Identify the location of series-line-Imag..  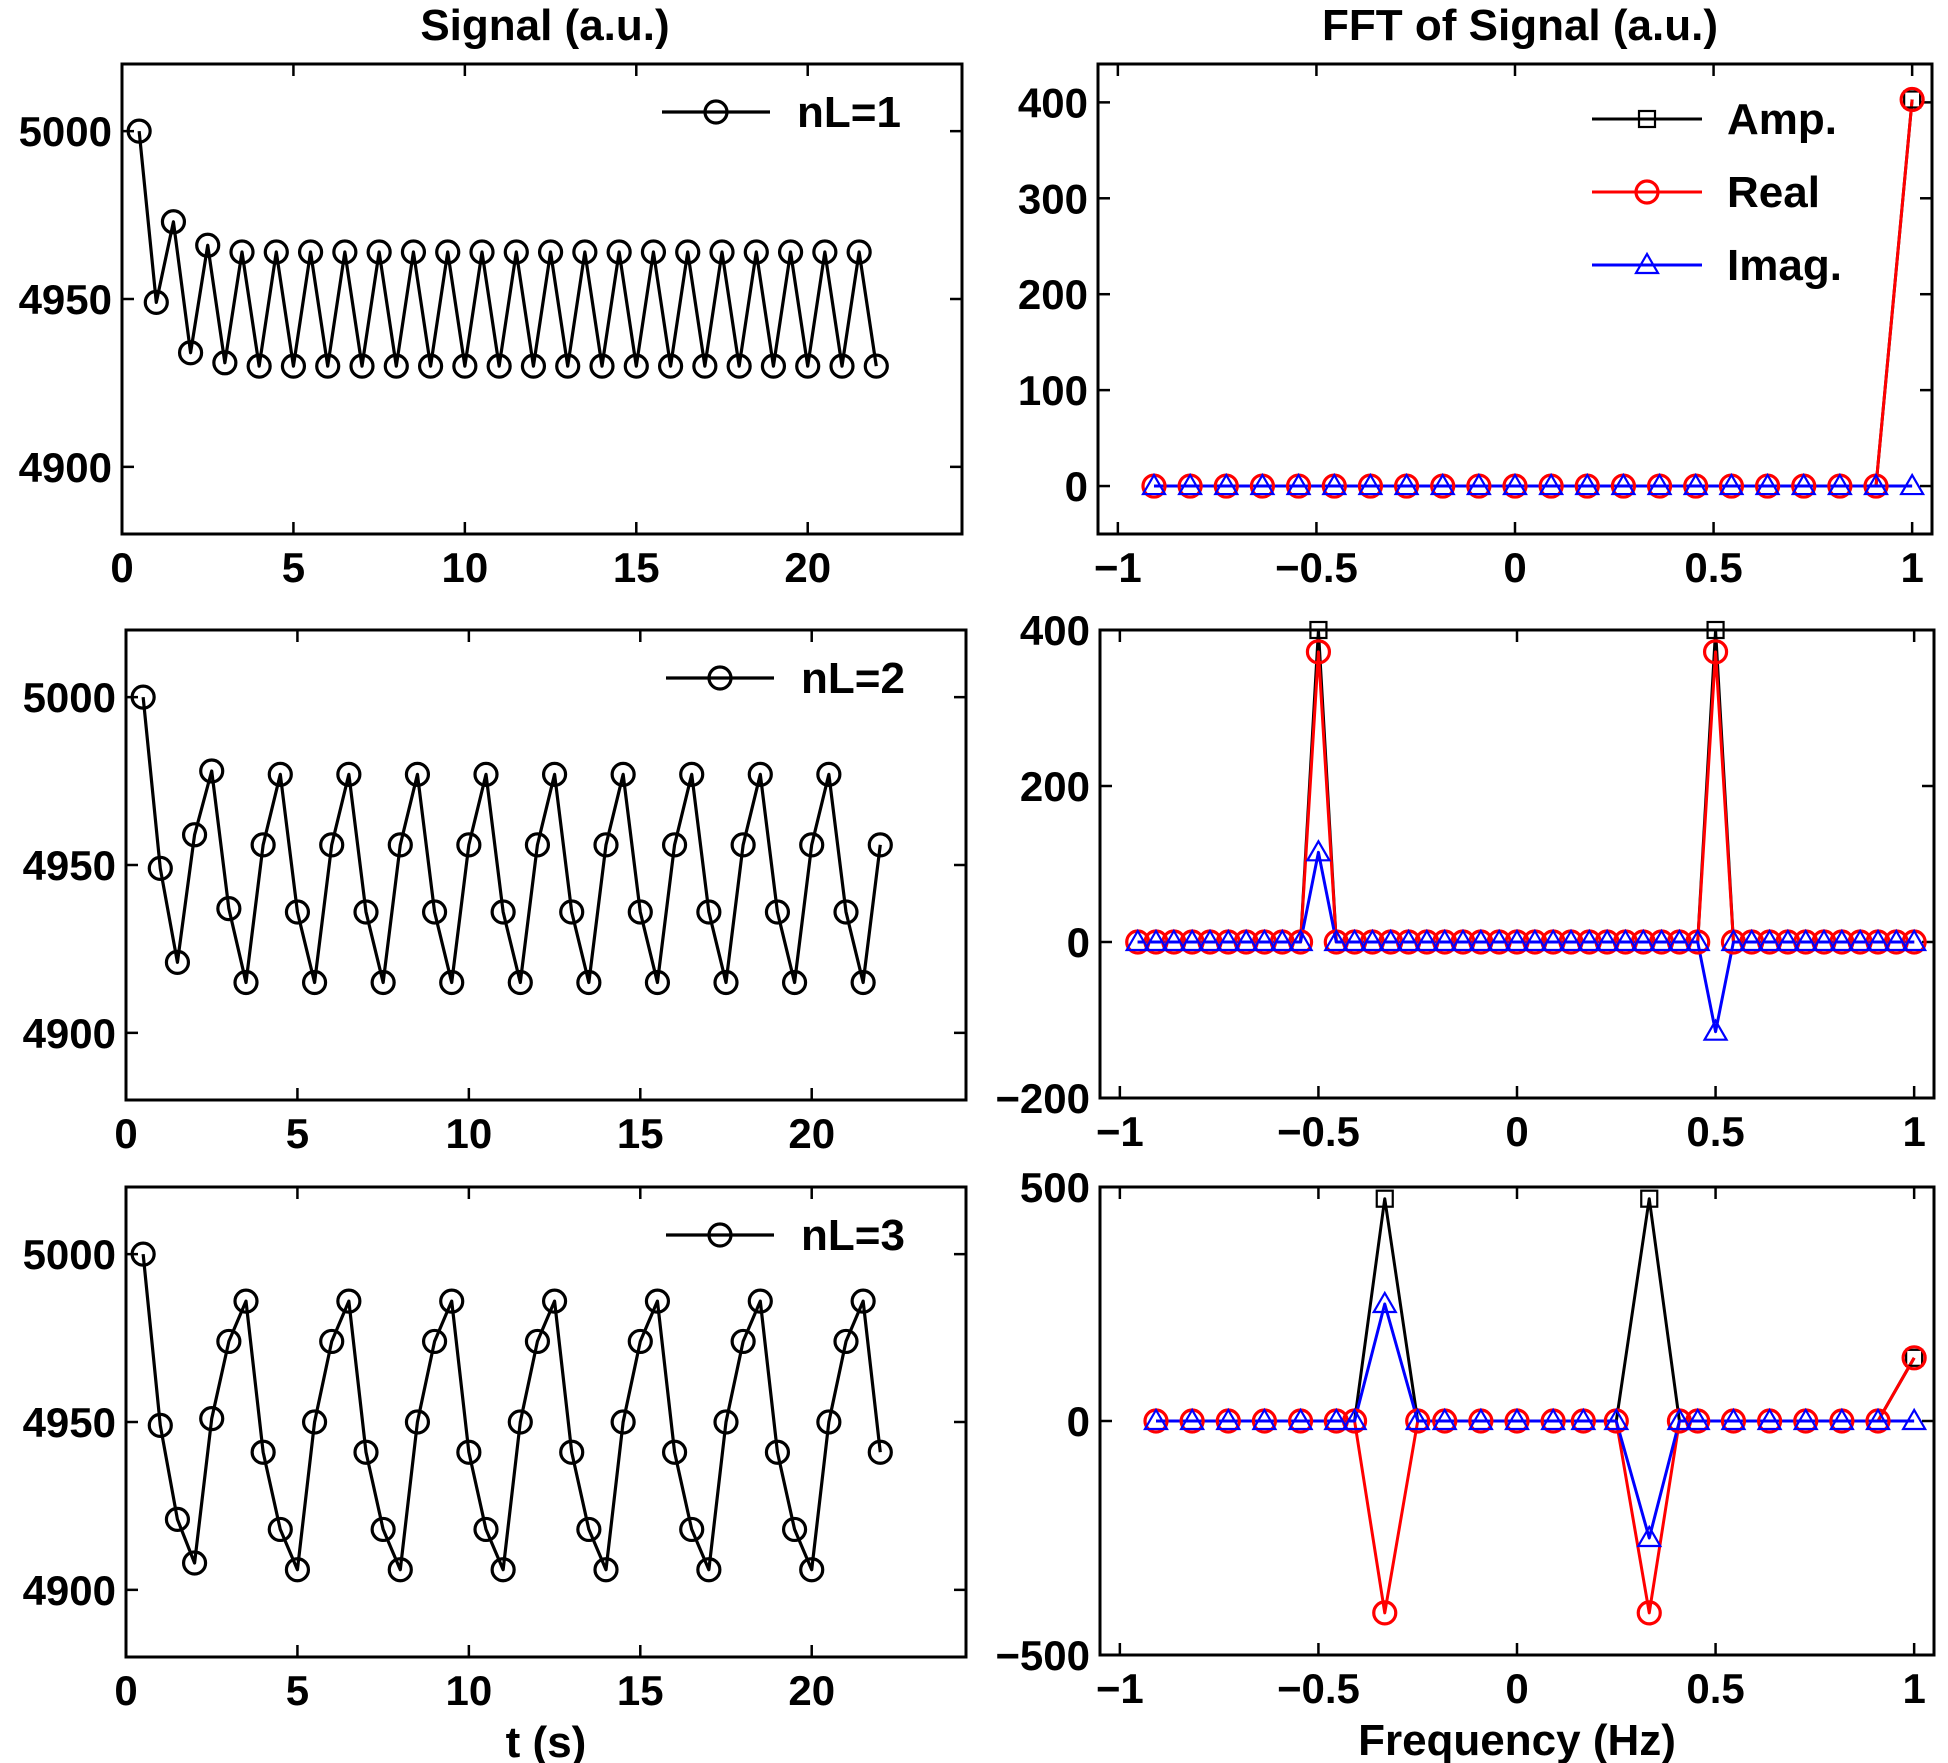
(1526, 942).